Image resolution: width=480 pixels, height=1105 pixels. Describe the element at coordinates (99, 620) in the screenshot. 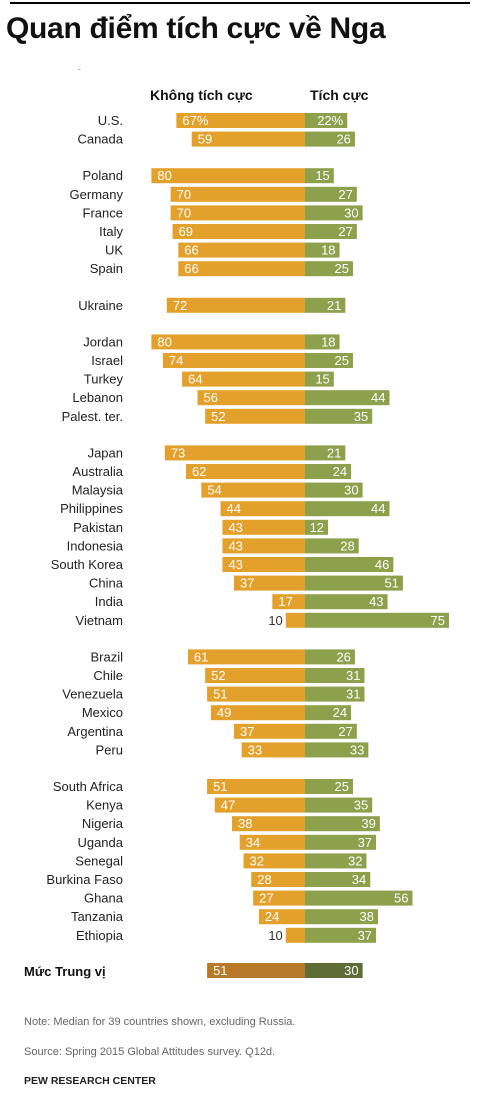

I see `country-label-vietnam: Vietnam` at that location.